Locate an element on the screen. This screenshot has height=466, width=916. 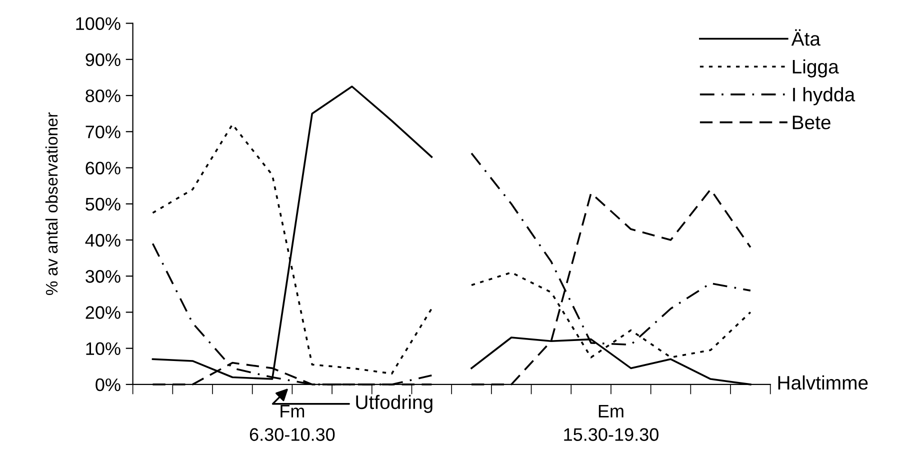
y-tick-label: 50% is located at coordinates (103, 204).